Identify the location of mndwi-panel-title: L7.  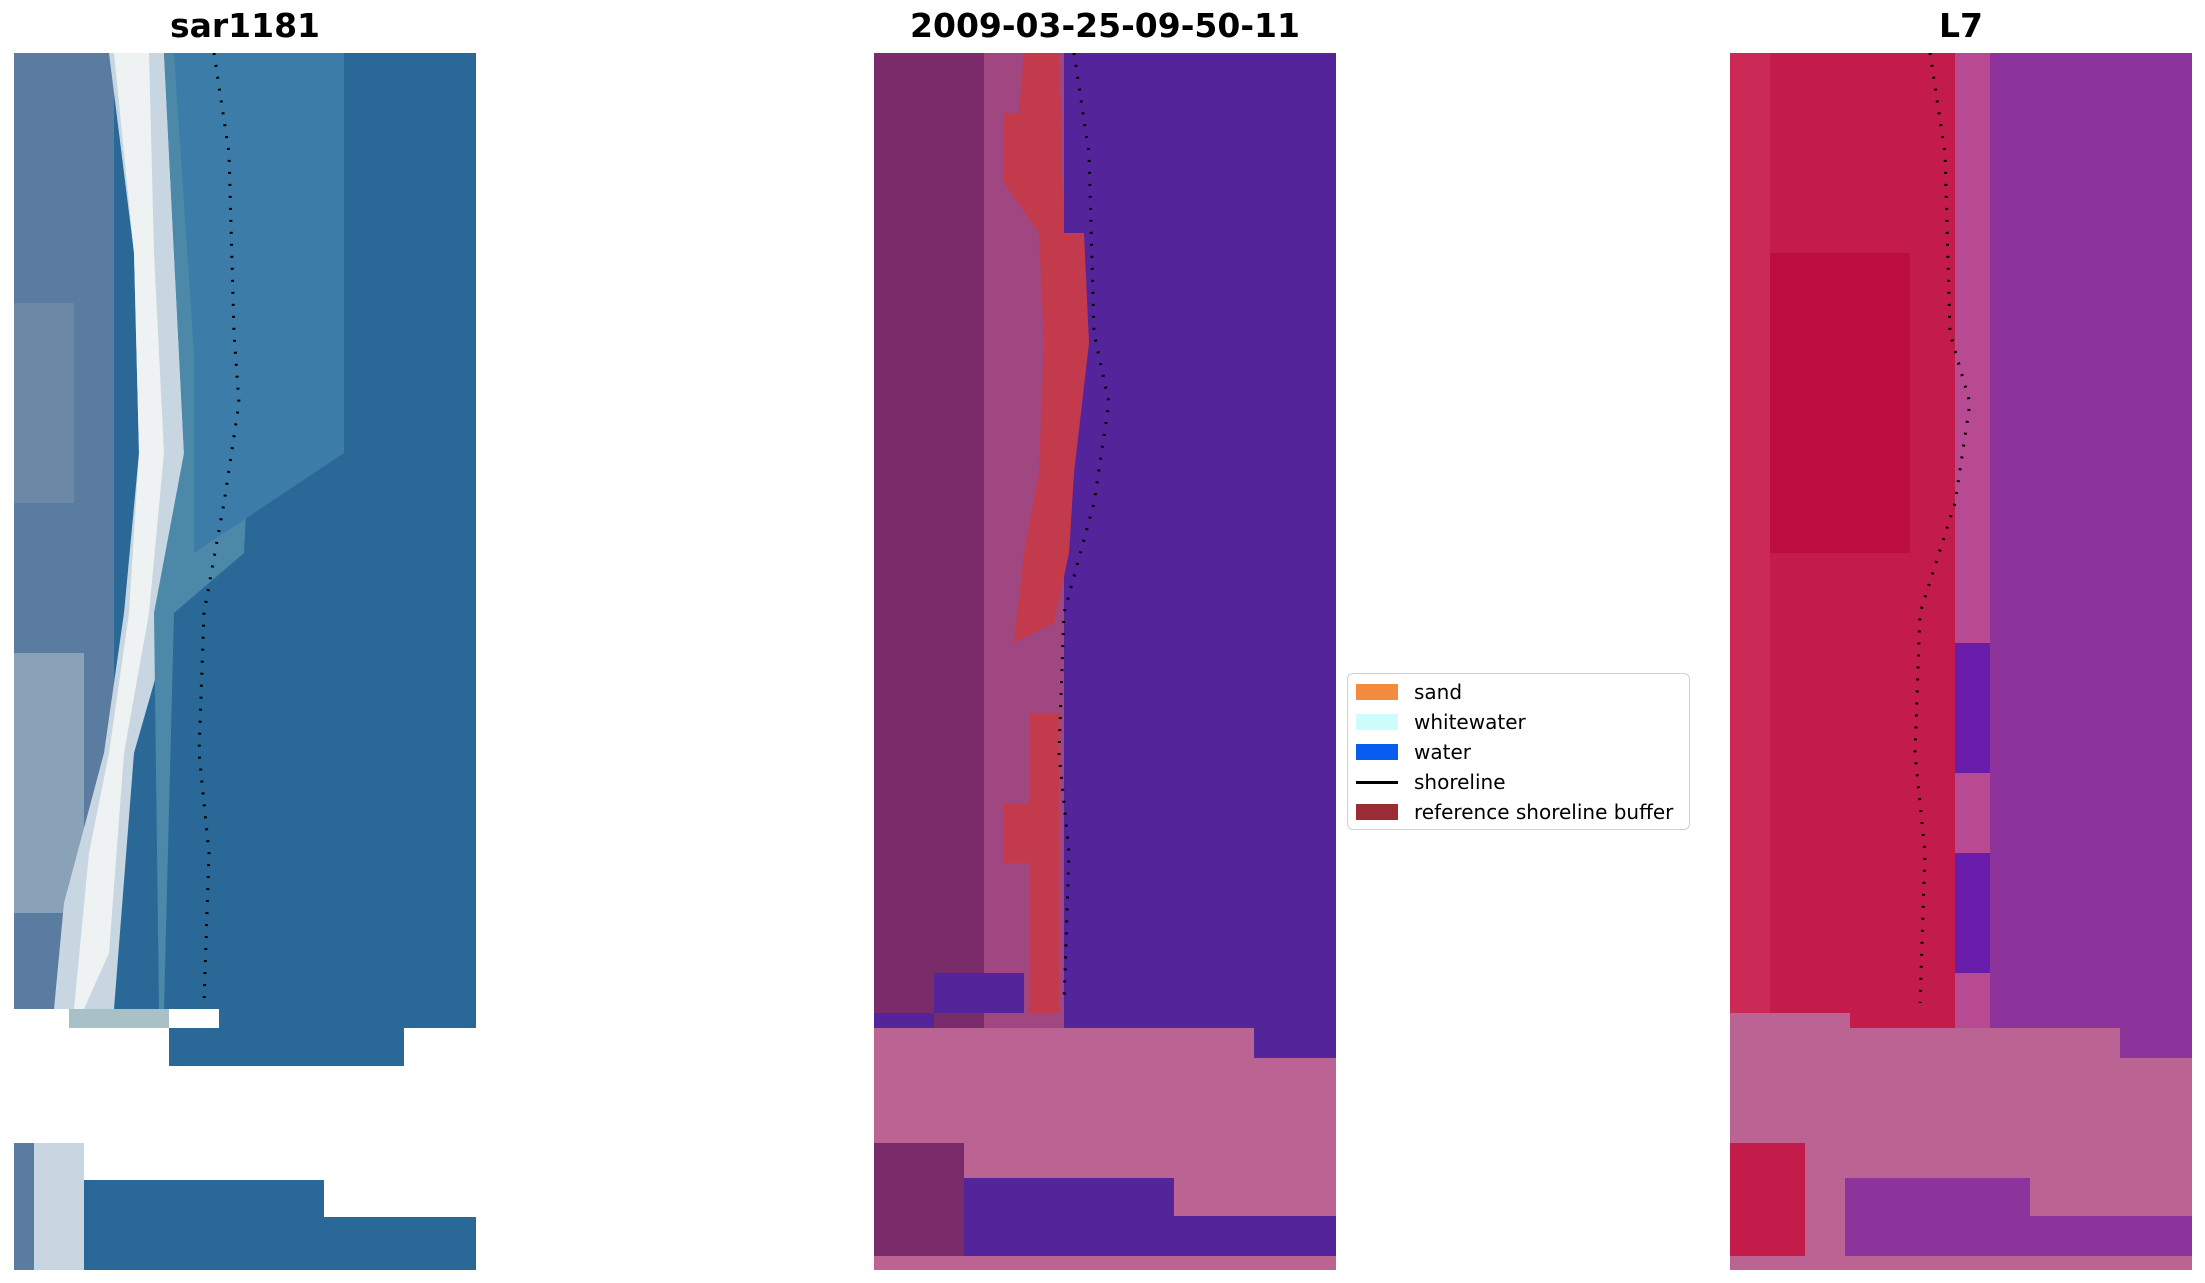
(1961, 25).